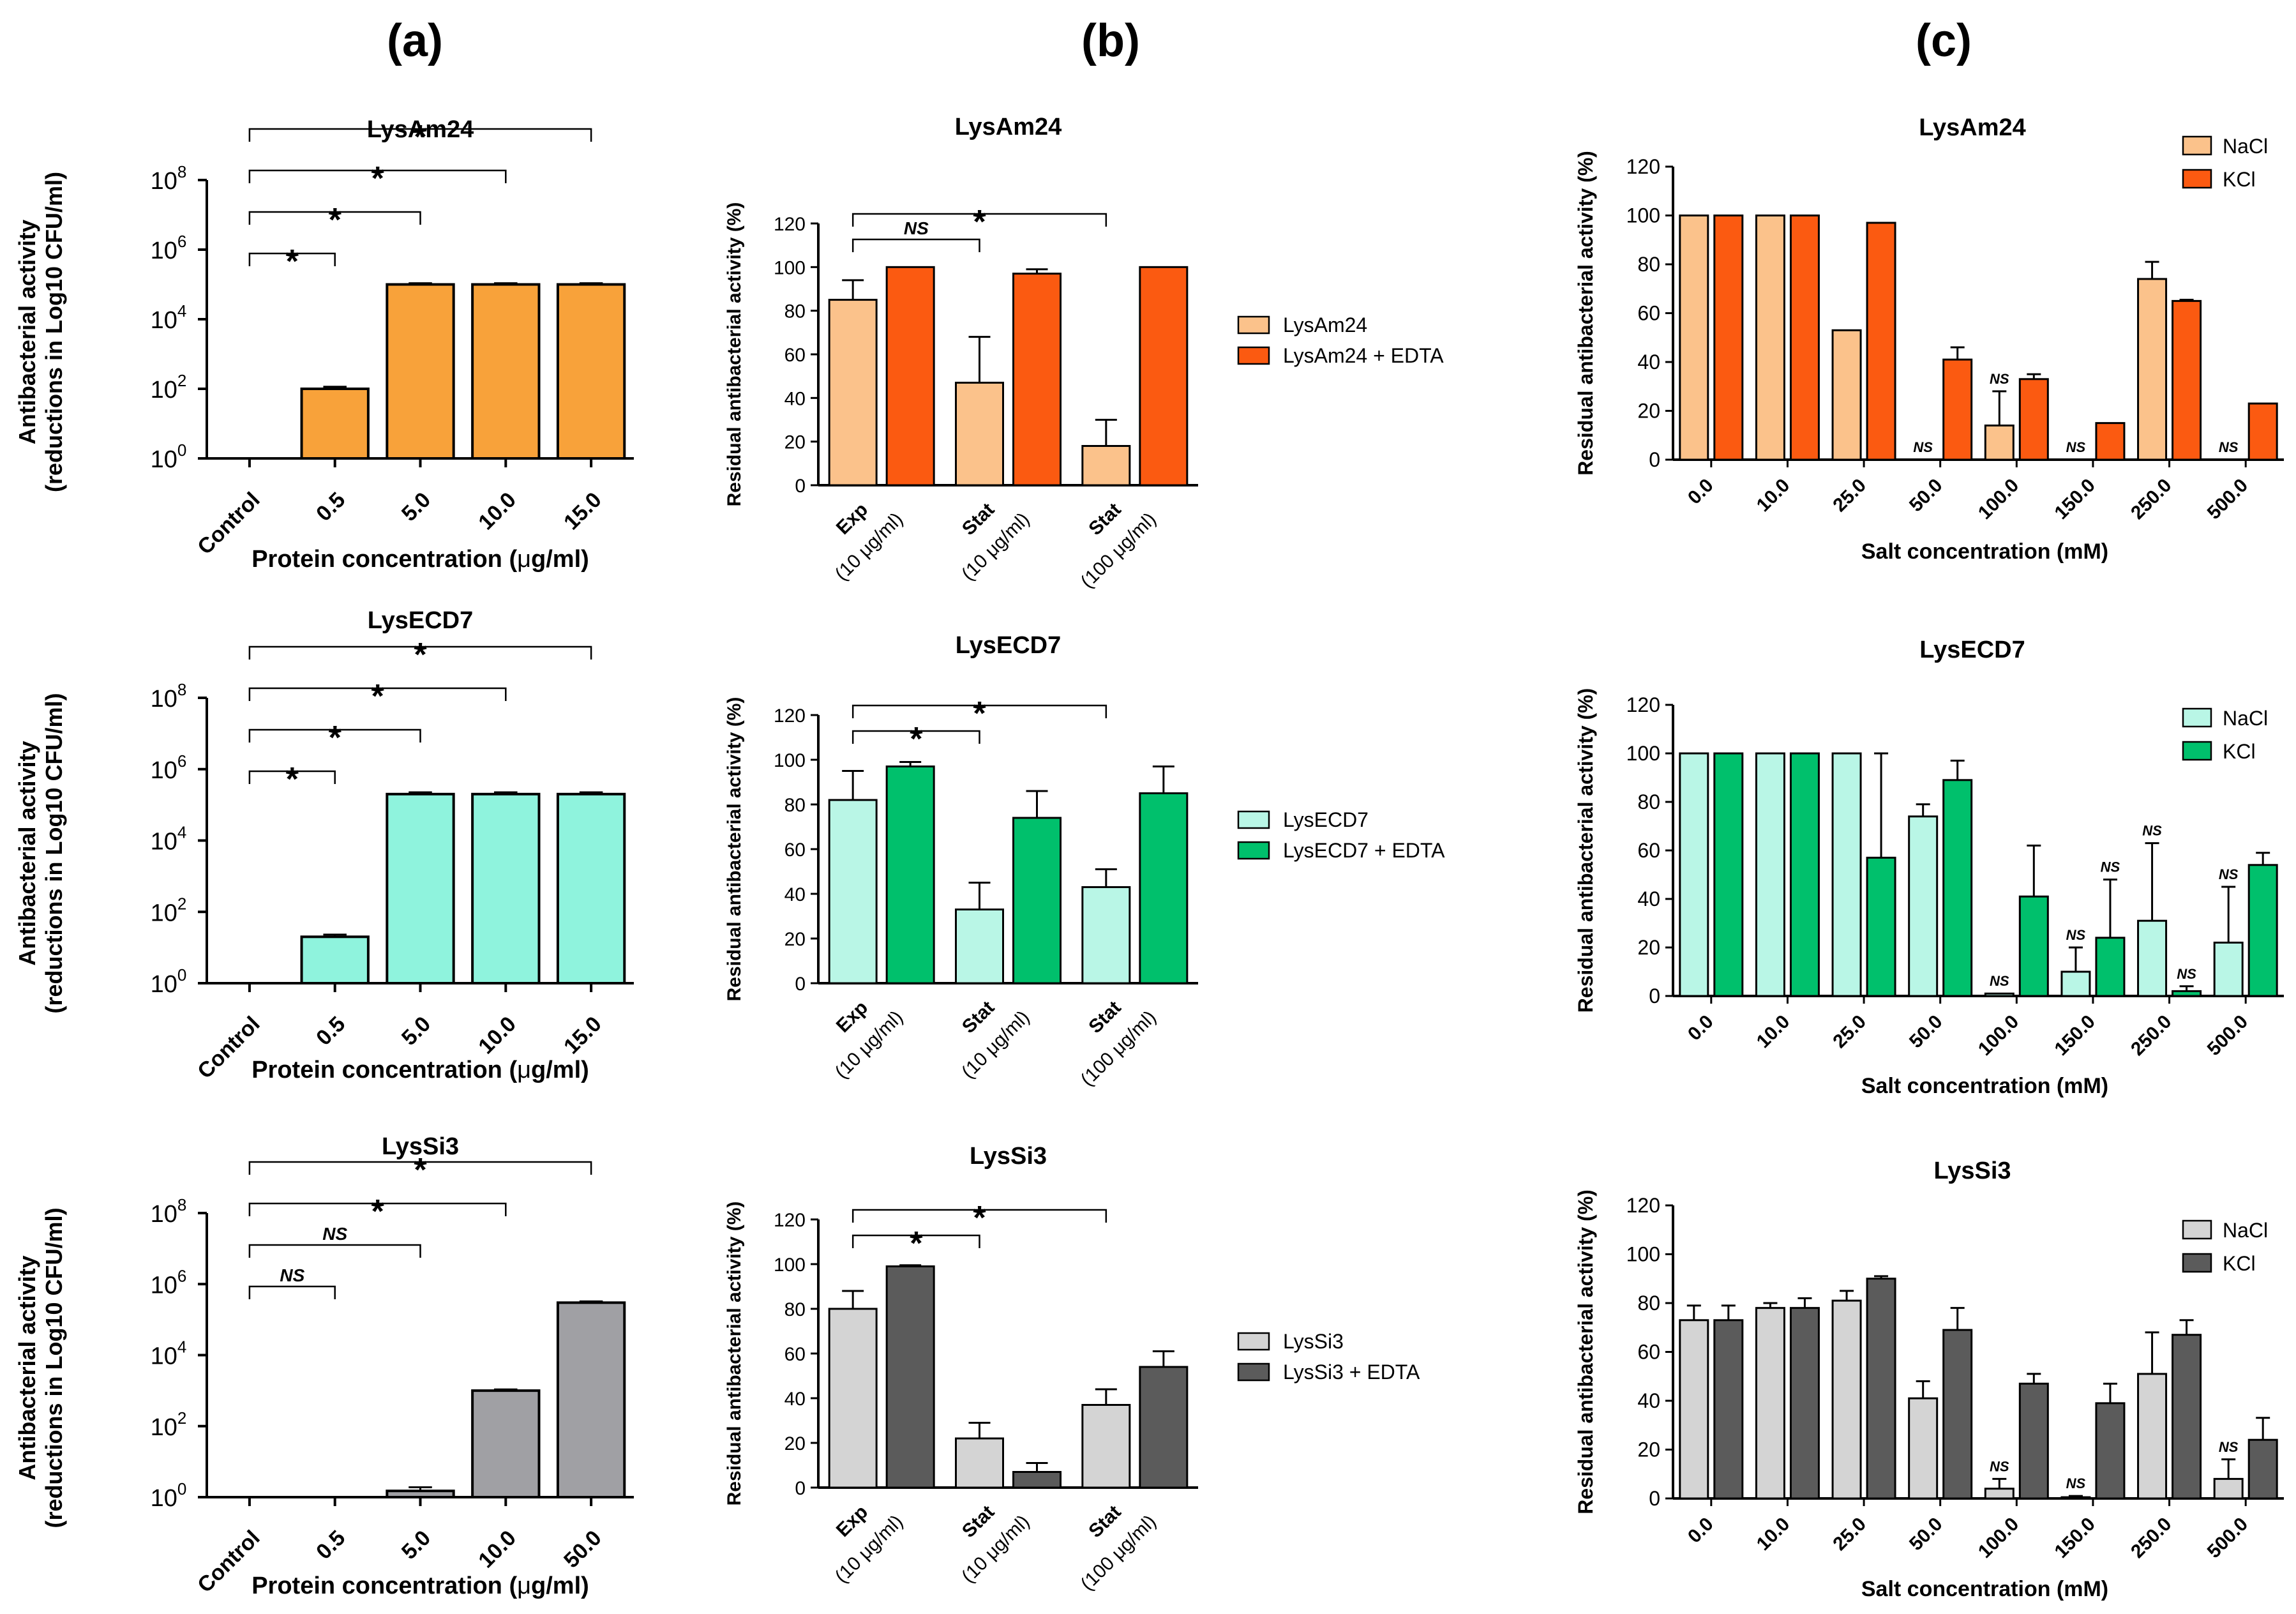 Image resolution: width=2296 pixels, height=1614 pixels. Describe the element at coordinates (1314, 1341) in the screenshot. I see `legend-label: LysSi3` at that location.